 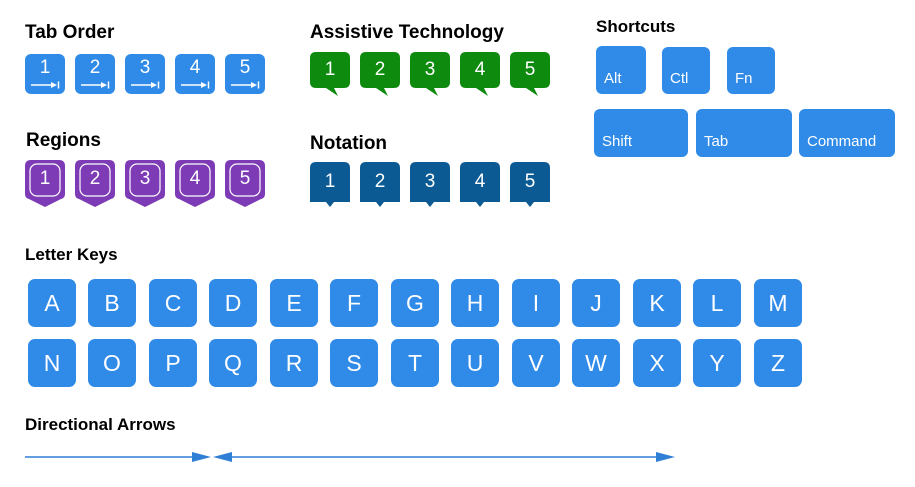 I want to click on letter-key: O, so click(x=112, y=363).